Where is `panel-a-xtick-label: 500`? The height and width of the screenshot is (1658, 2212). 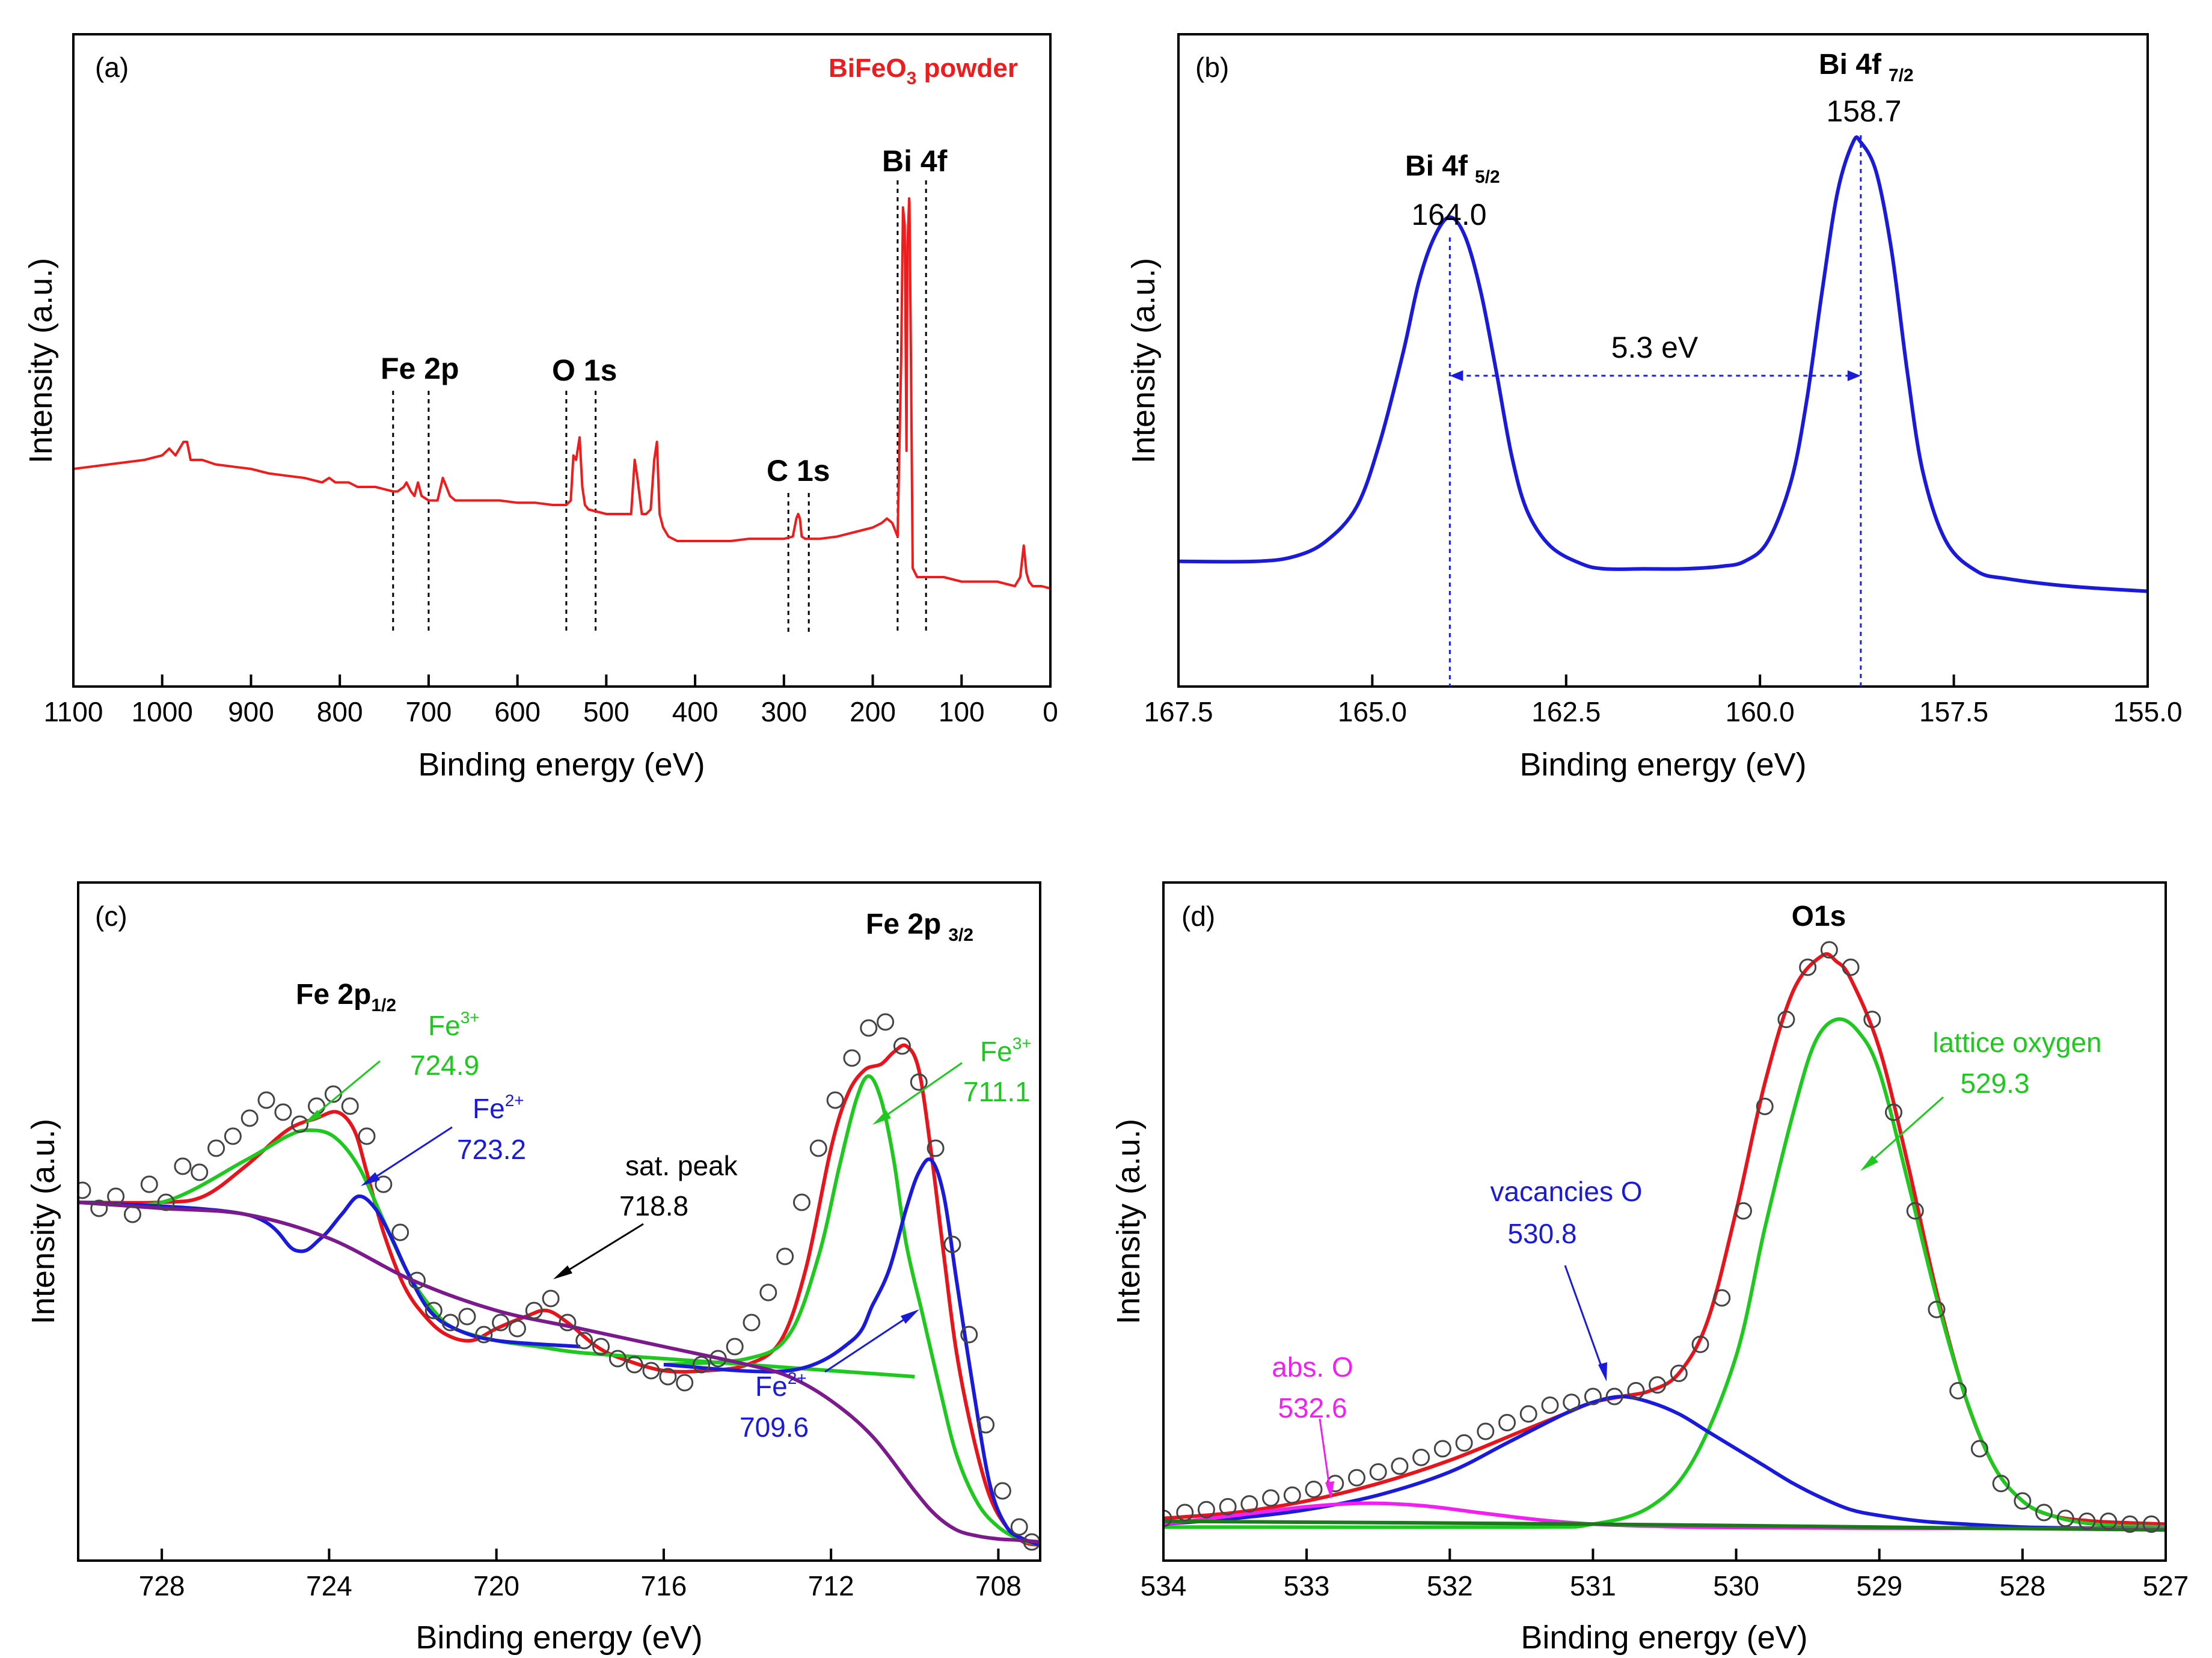
panel-a-xtick-label: 500 is located at coordinates (607, 711).